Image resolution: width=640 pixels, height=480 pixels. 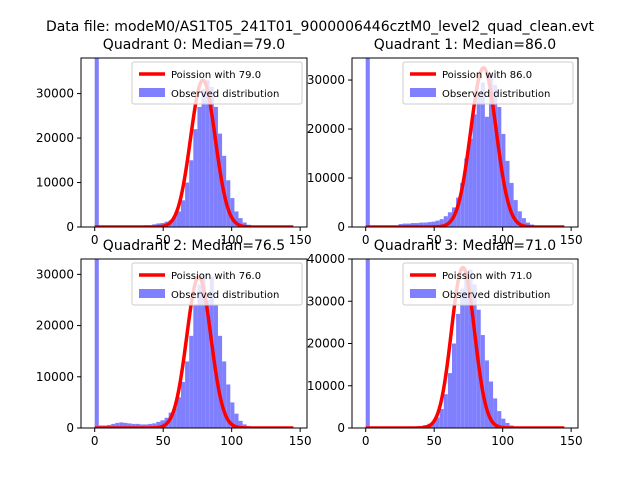 I want to click on legend: Poission with 79.0 Observed distribution, so click(x=217, y=83).